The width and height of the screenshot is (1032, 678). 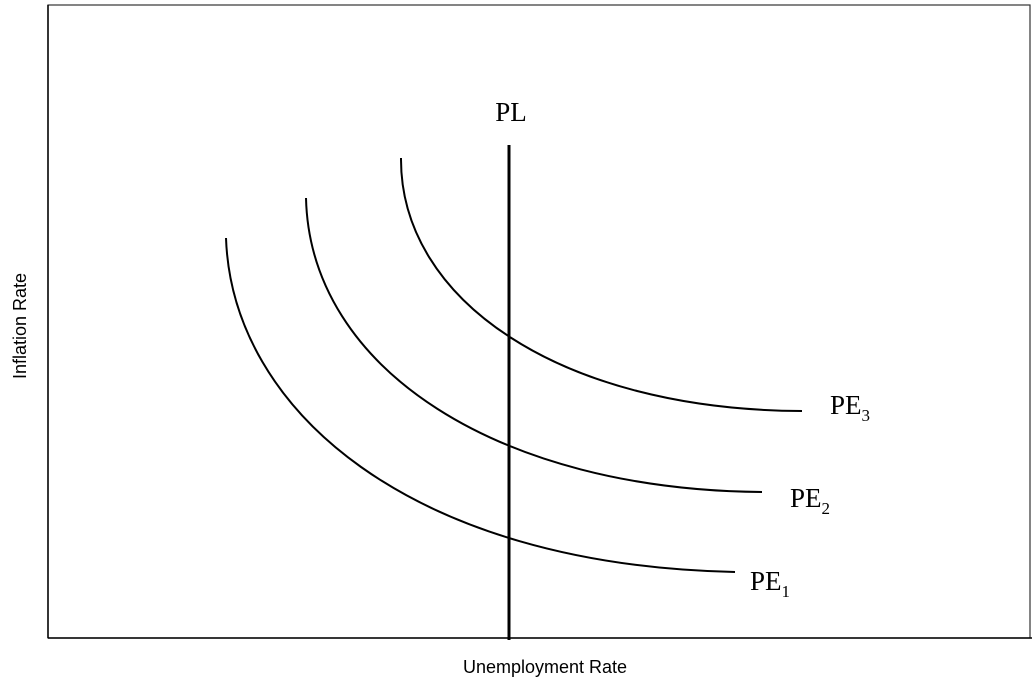 I want to click on pl-label: PL, so click(x=511, y=112).